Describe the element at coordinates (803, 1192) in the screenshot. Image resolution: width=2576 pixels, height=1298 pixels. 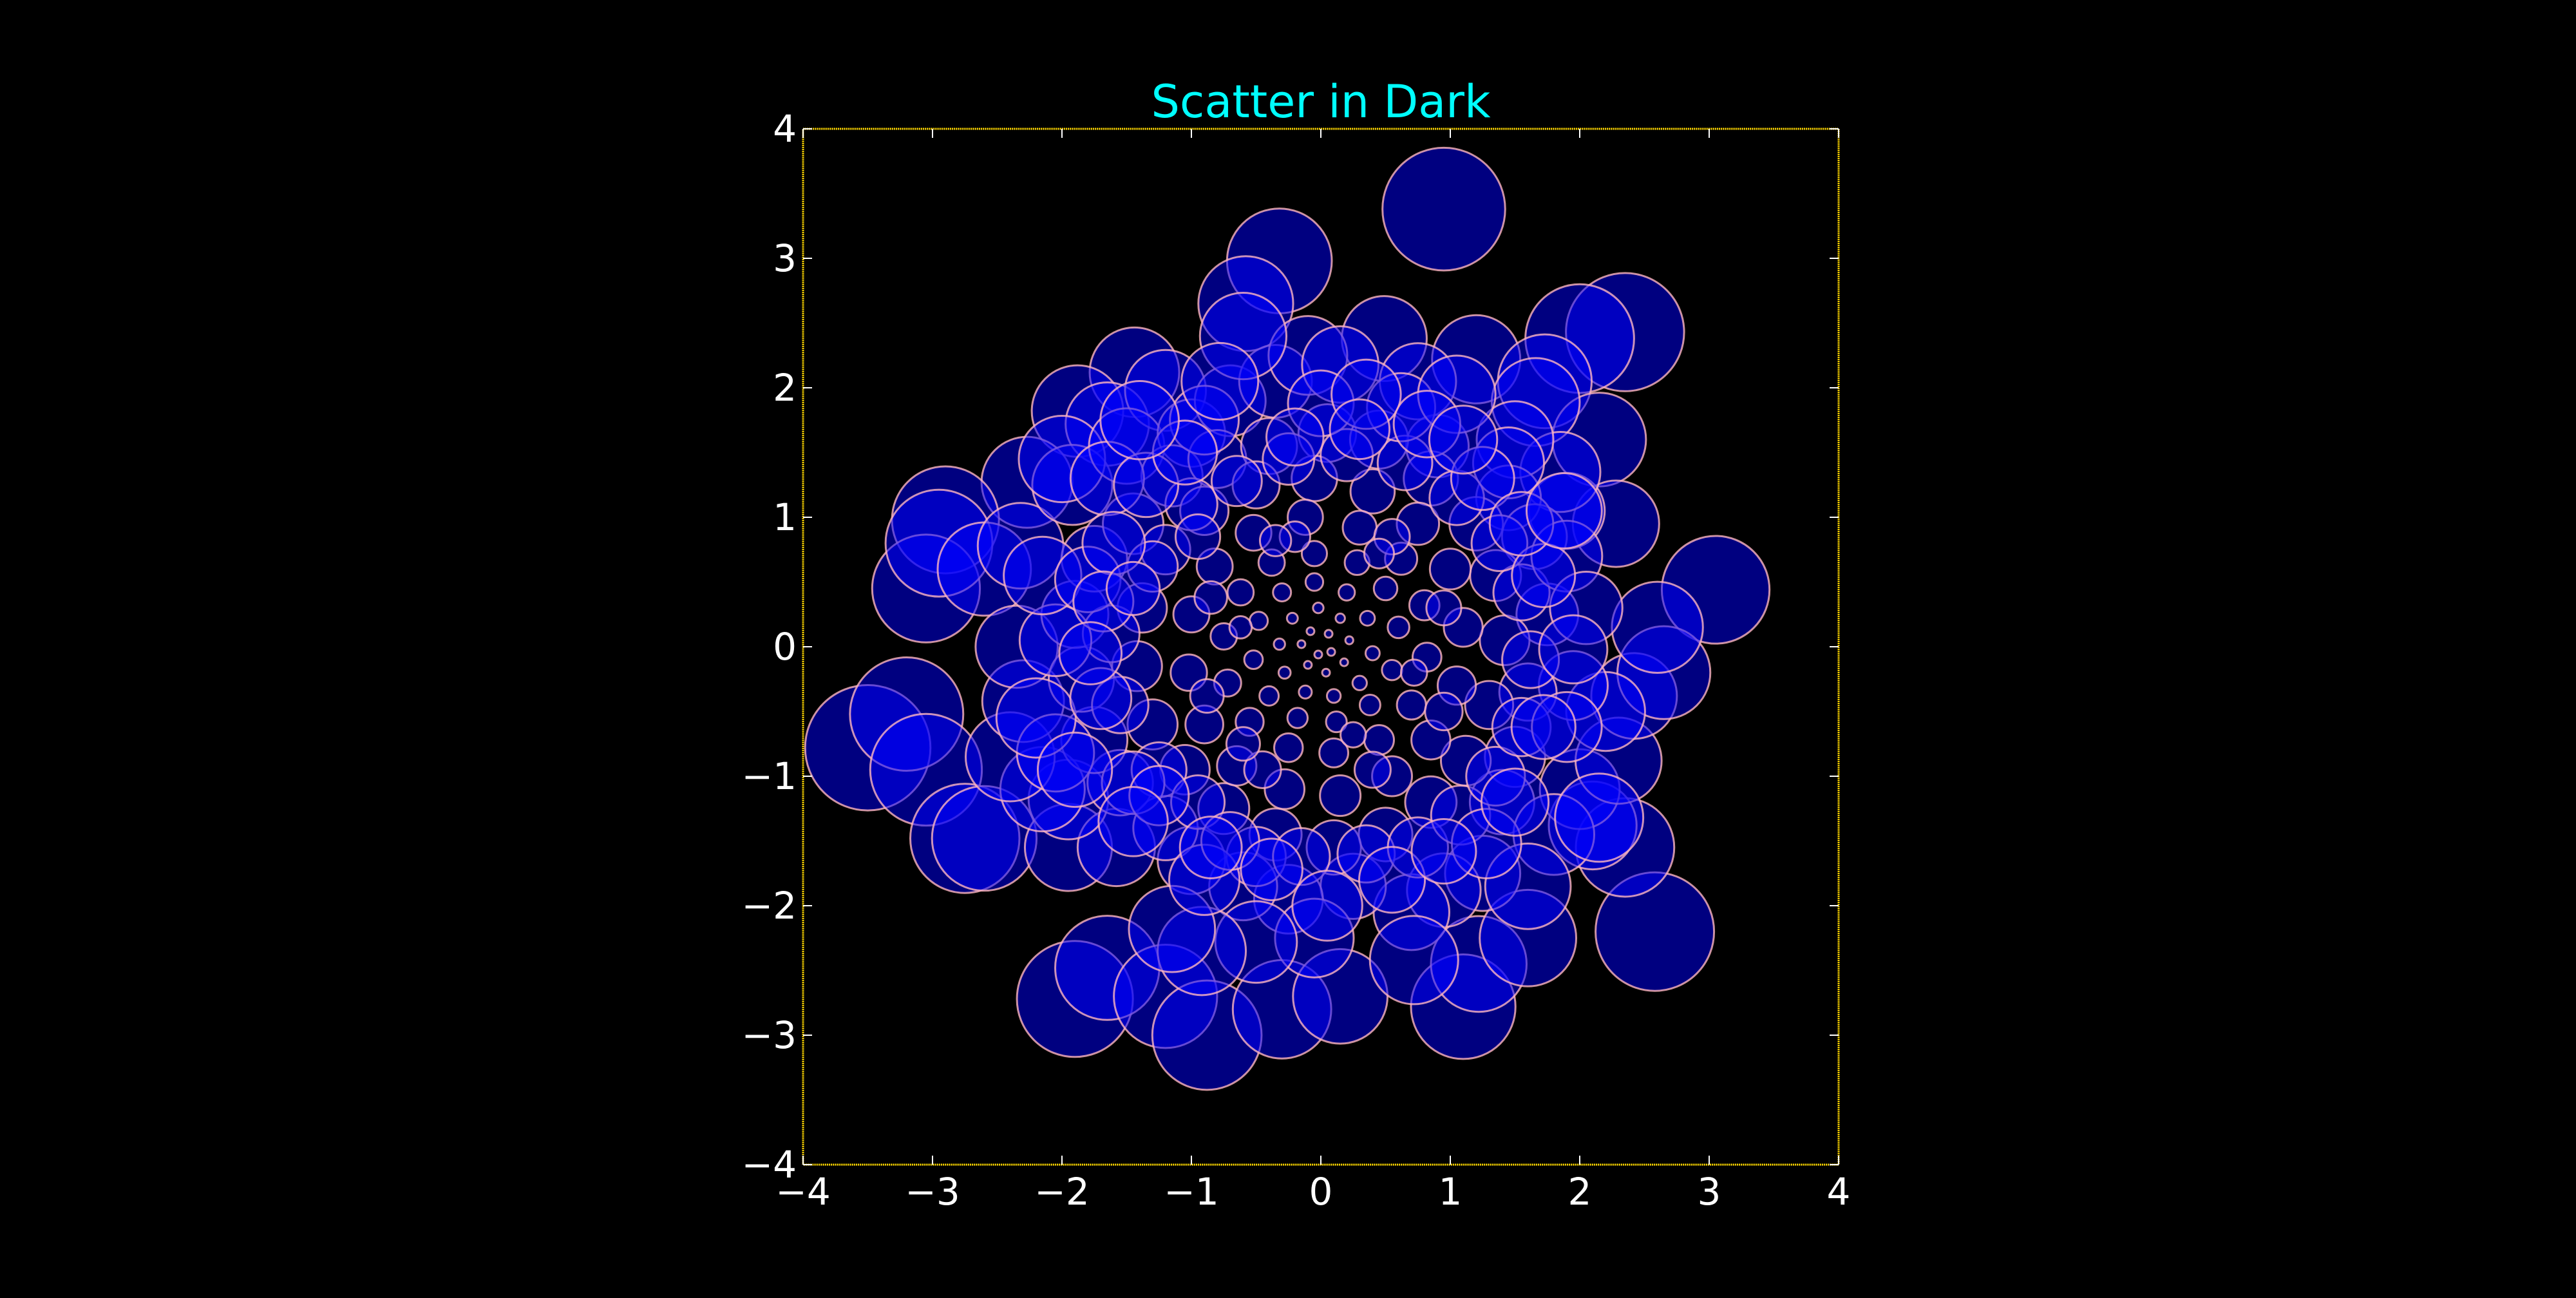
I see `x-tick-label: −4` at that location.